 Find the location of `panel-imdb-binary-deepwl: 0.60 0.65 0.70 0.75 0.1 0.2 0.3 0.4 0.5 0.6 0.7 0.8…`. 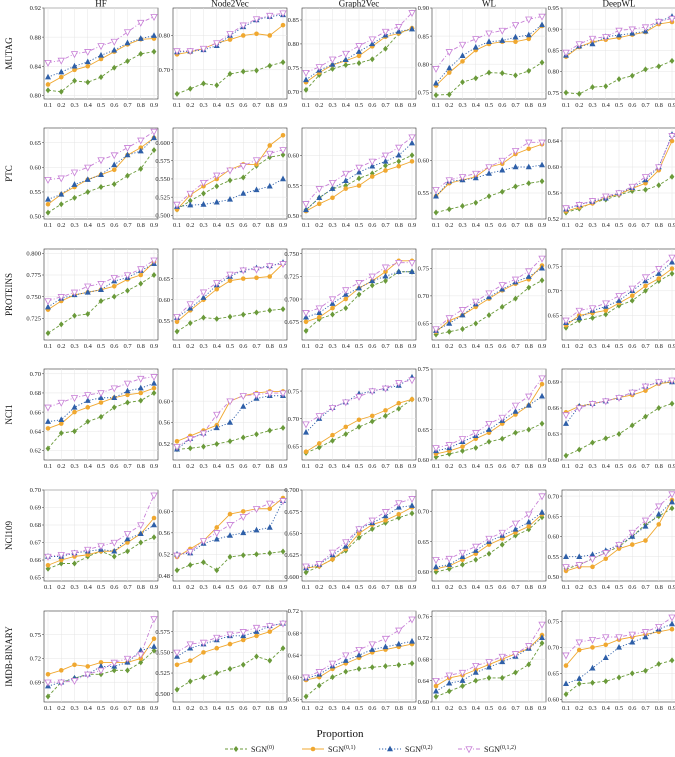

panel-imdb-binary-deepwl: 0.60 0.65 0.70 0.75 0.1 0.2 0.3 0.4 0.5 0.6 0.7 0.8… is located at coordinates (611, 661).